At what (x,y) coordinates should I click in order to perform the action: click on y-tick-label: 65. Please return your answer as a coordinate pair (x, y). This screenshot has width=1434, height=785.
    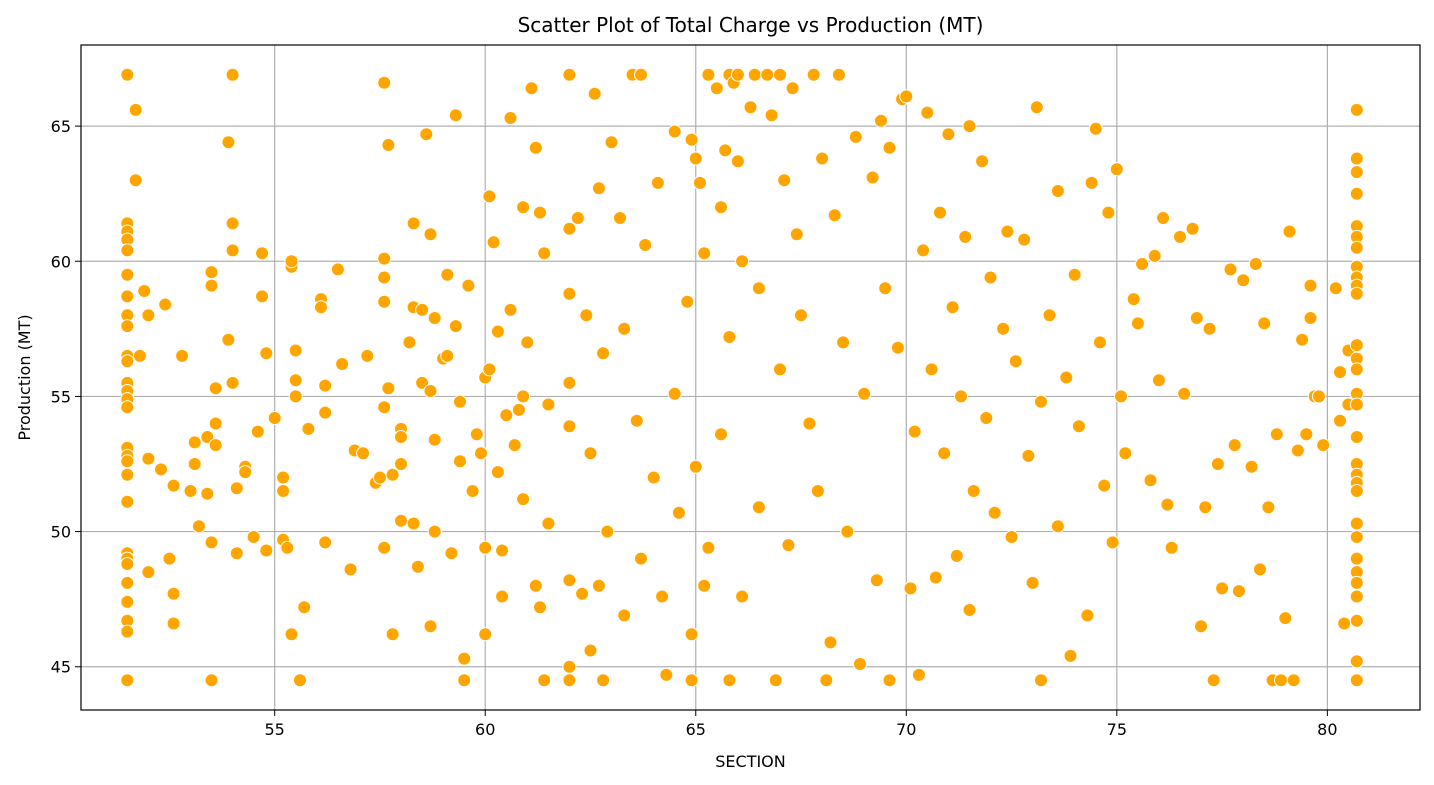
    Looking at the image, I should click on (61, 126).